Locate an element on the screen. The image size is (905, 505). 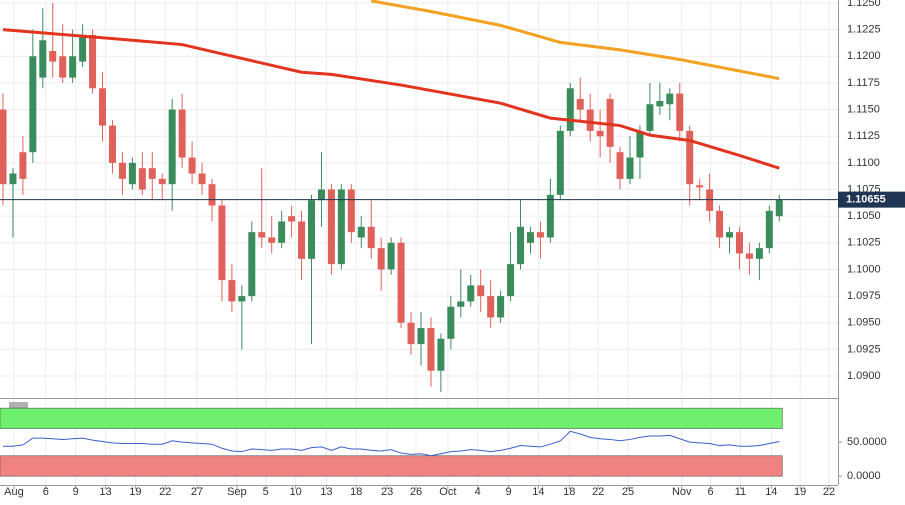
x-tick-label: Nov is located at coordinates (682, 492).